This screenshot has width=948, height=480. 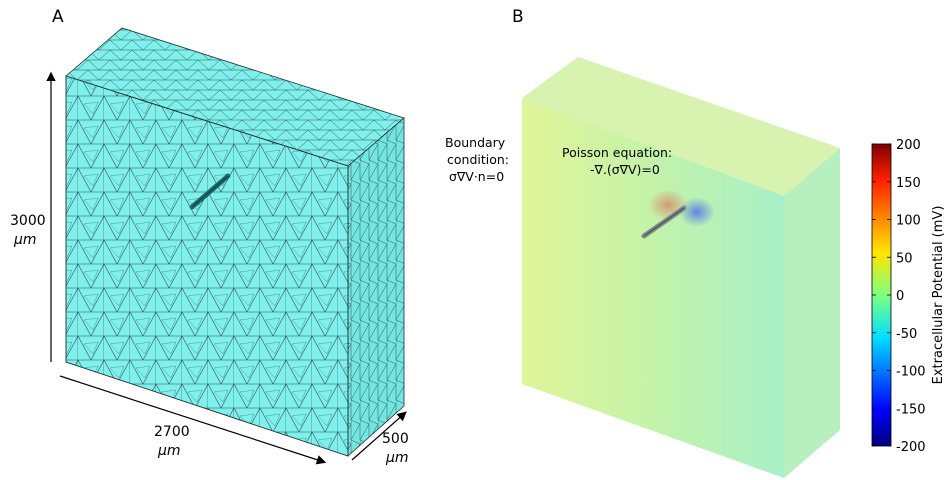 I want to click on colorbar-tick-label: 200, so click(x=908, y=145).